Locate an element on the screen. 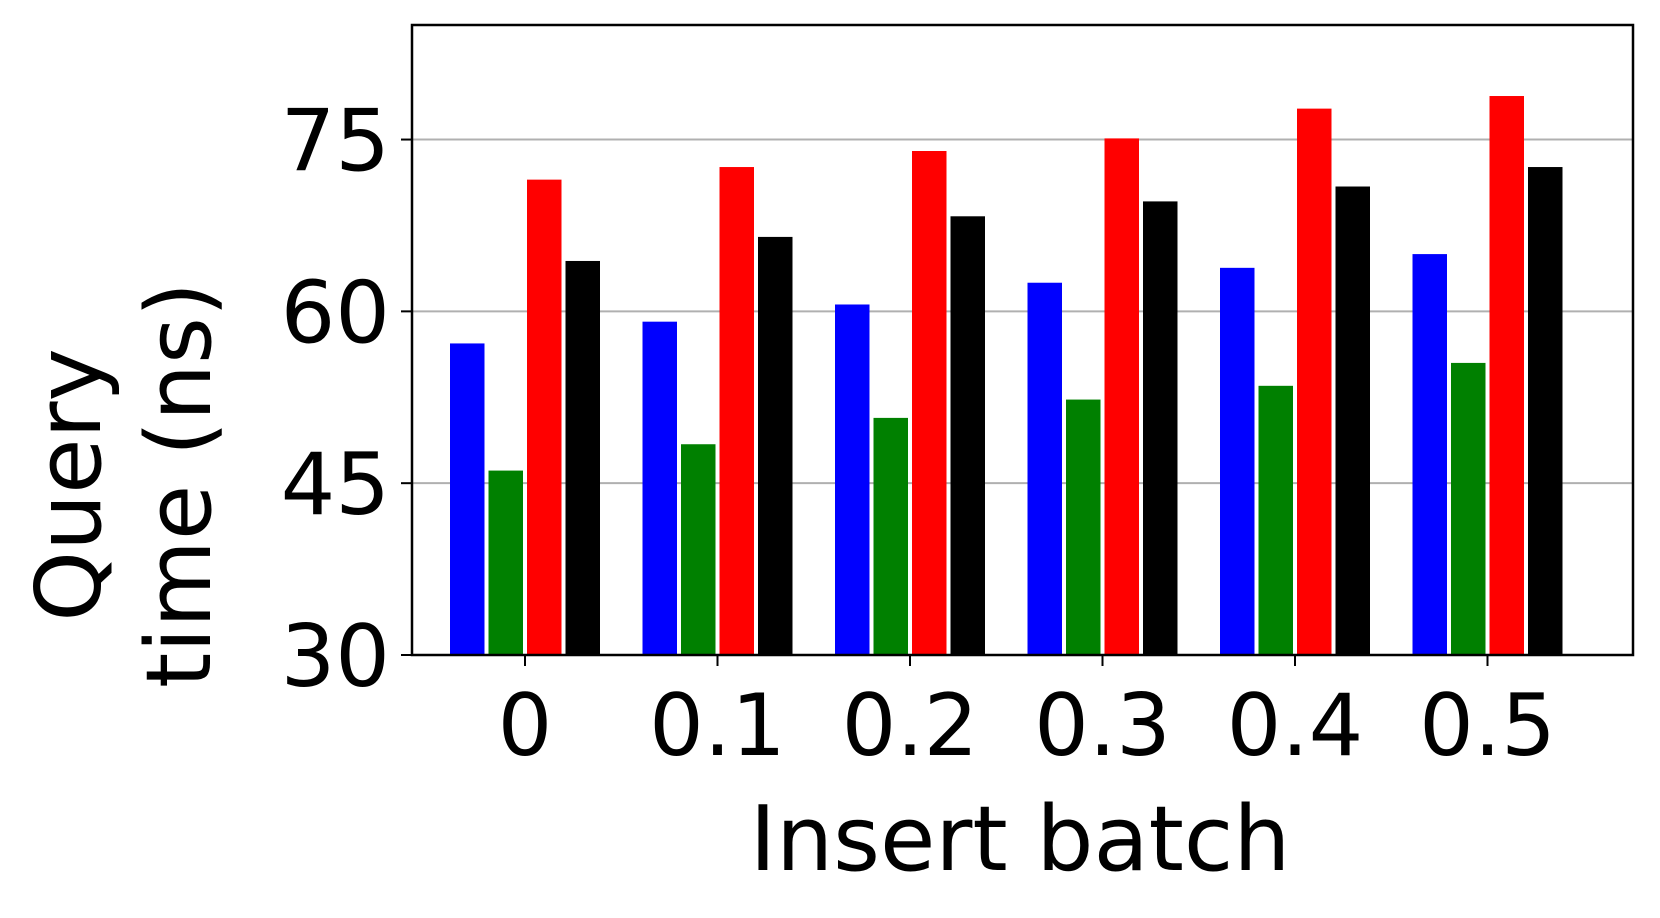 The image size is (1660, 918). y-tick-label: 75 is located at coordinates (335, 142).